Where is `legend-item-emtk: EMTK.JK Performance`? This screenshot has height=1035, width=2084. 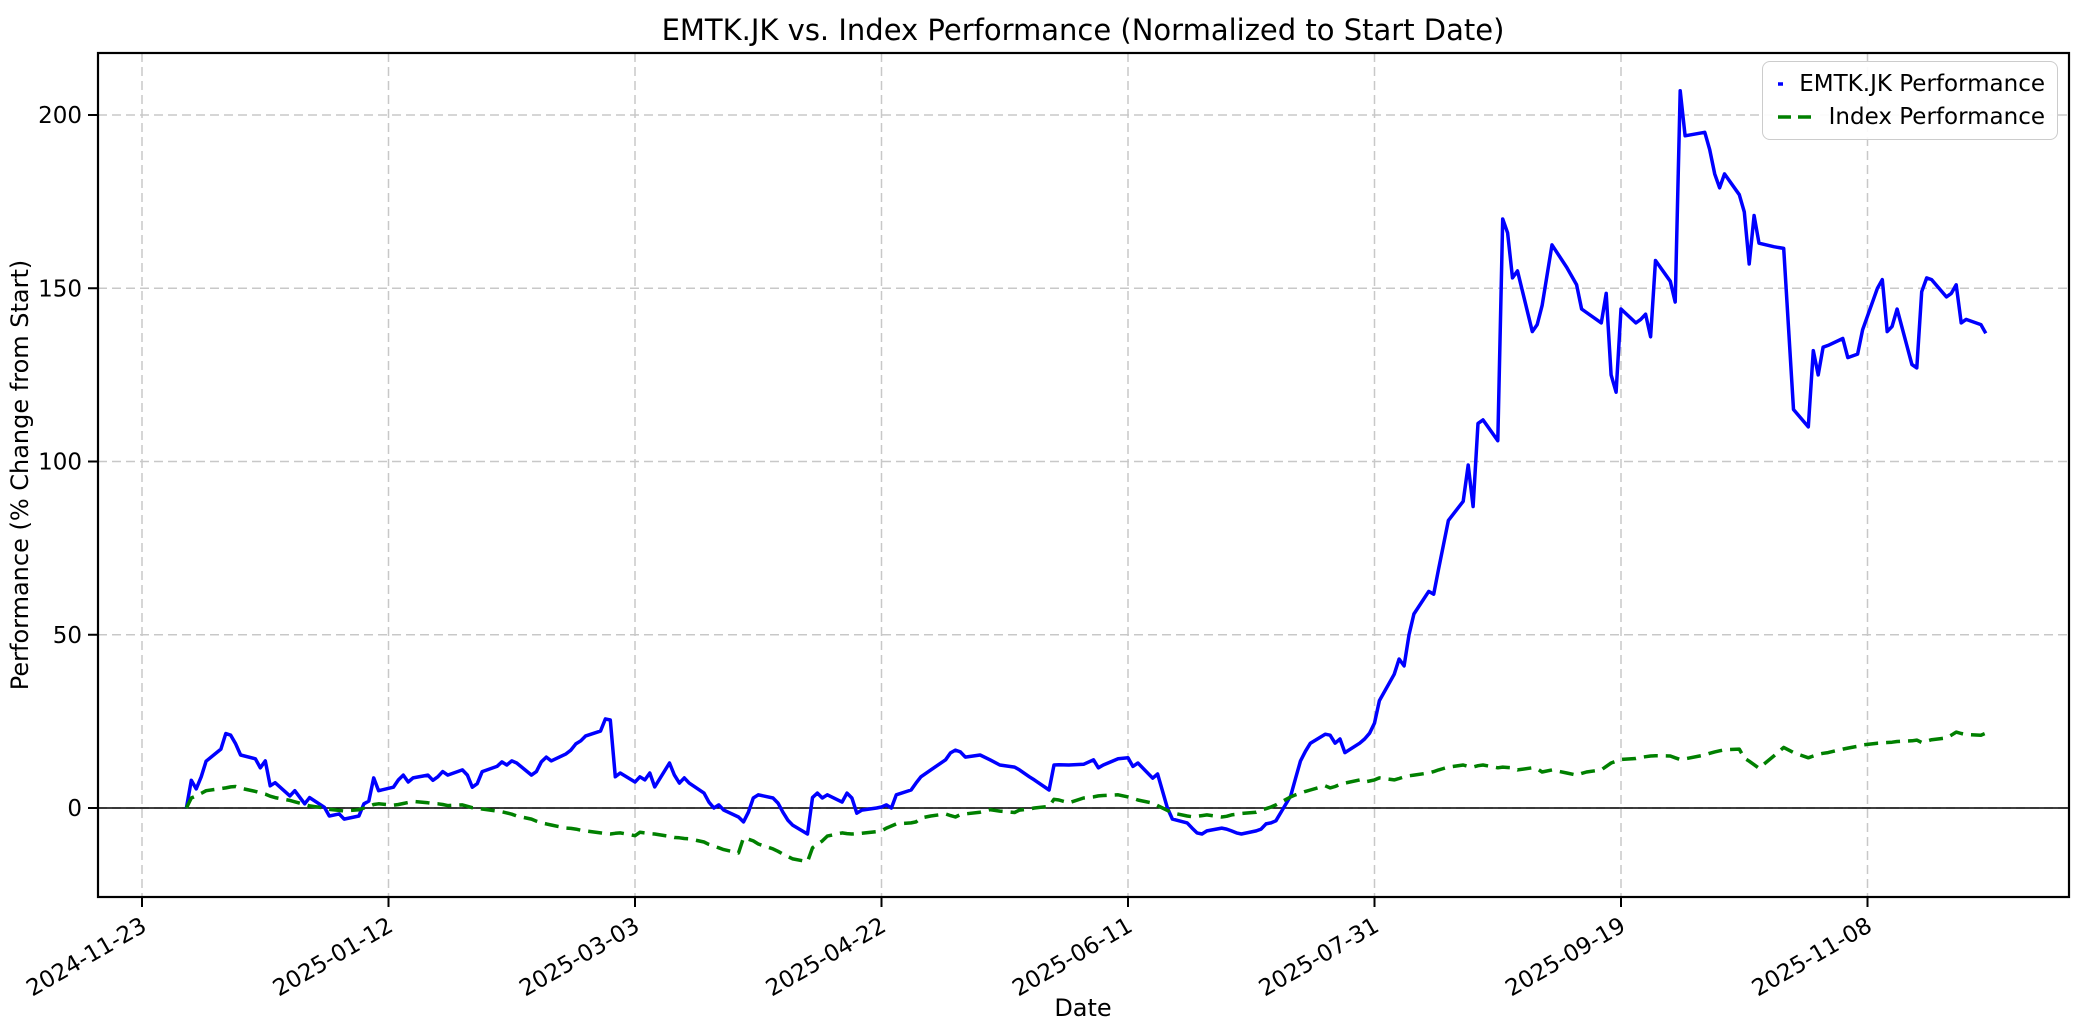 legend-item-emtk: EMTK.JK Performance is located at coordinates (1911, 84).